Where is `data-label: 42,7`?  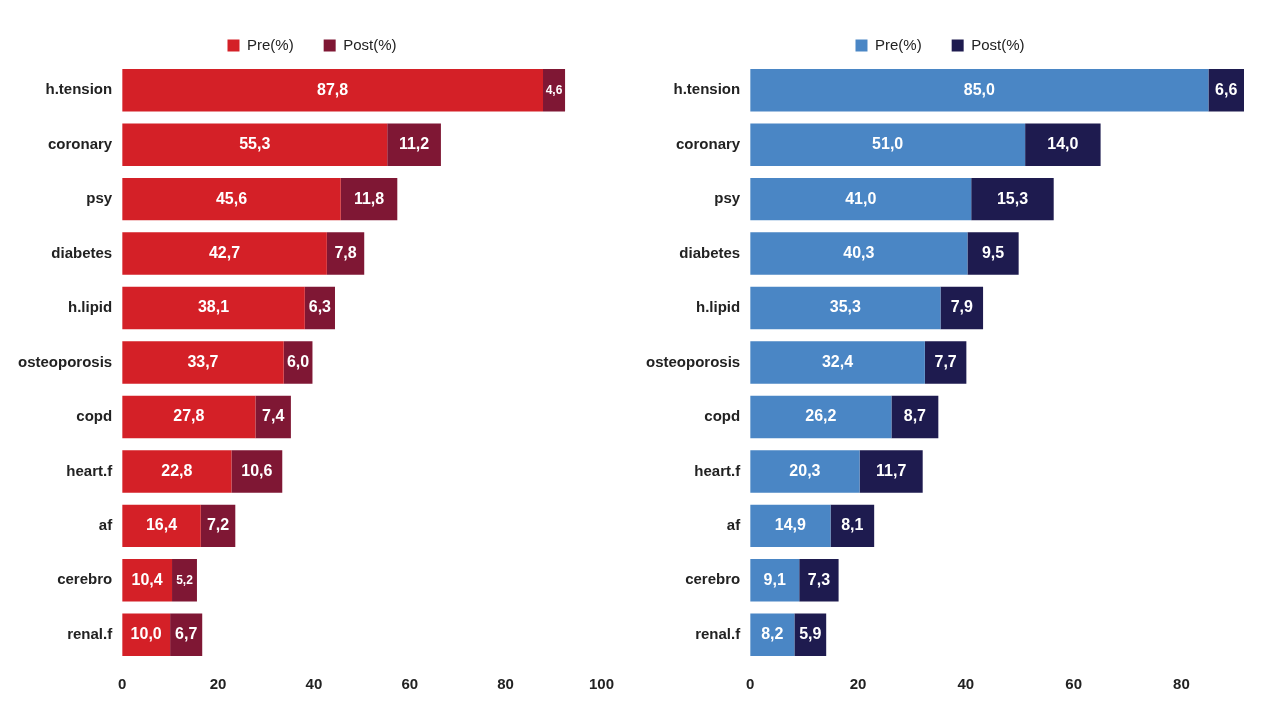 data-label: 42,7 is located at coordinates (224, 252).